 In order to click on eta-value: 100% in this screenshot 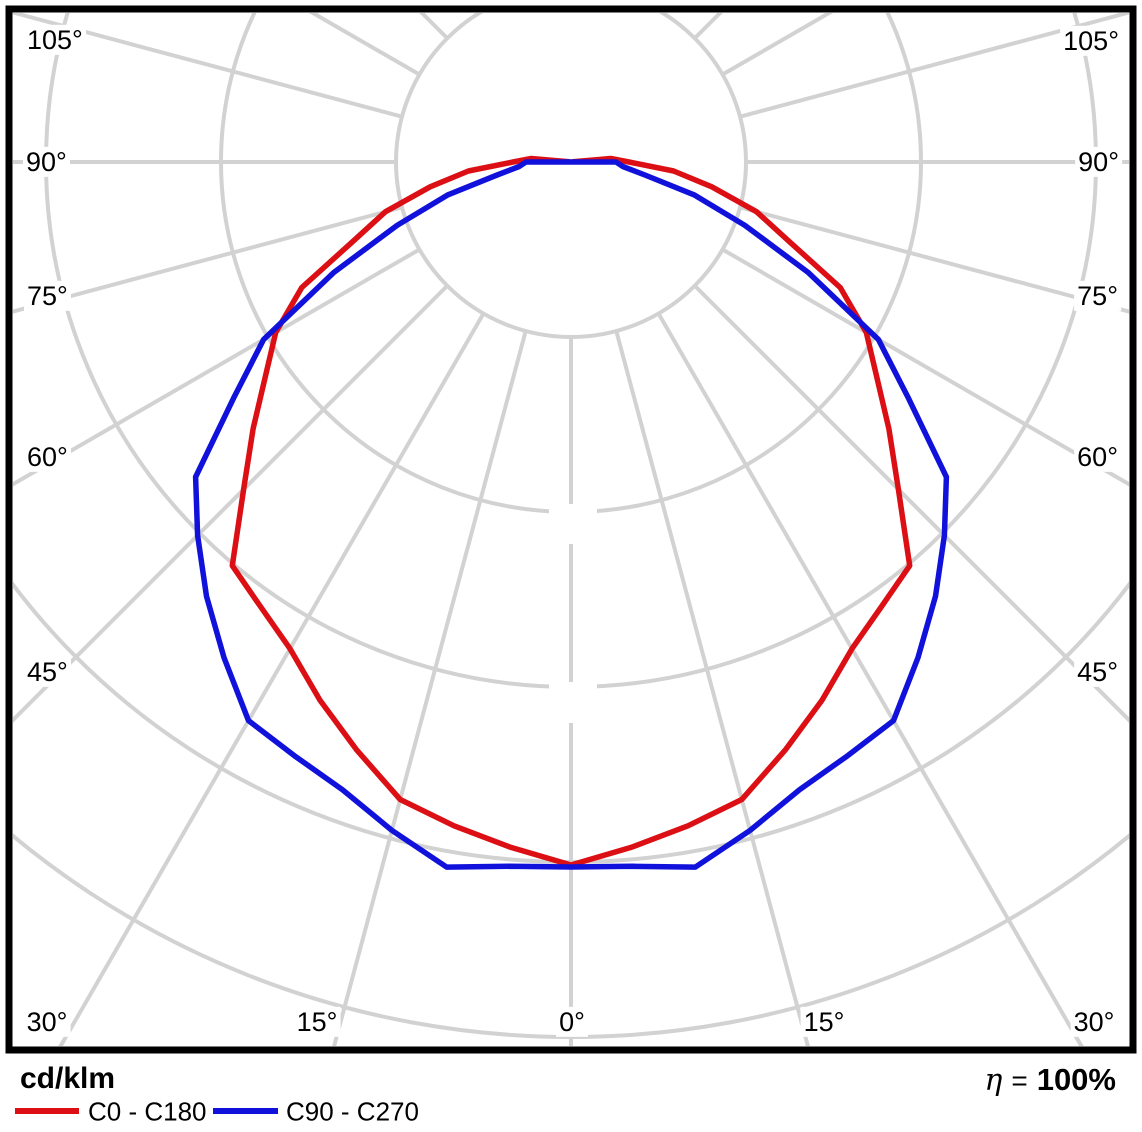, I will do `click(1076, 1079)`.